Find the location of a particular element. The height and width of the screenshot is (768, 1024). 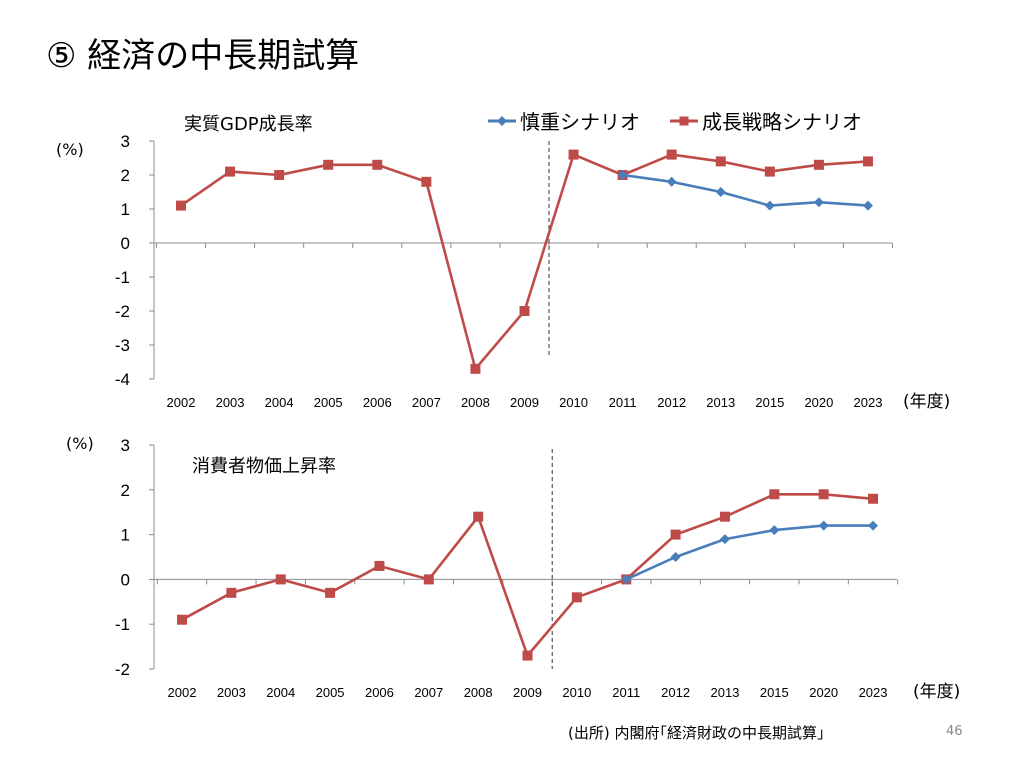

gdp-x-tick-label: 2008 is located at coordinates (475, 402).